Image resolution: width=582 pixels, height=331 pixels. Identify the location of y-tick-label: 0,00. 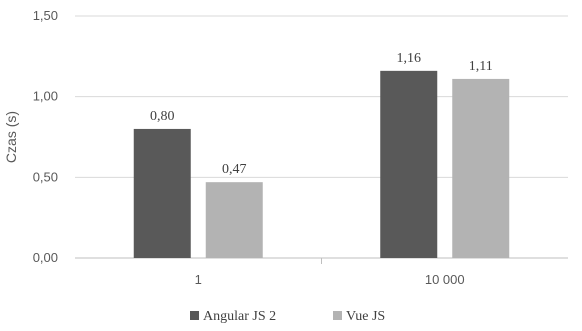
(45, 257).